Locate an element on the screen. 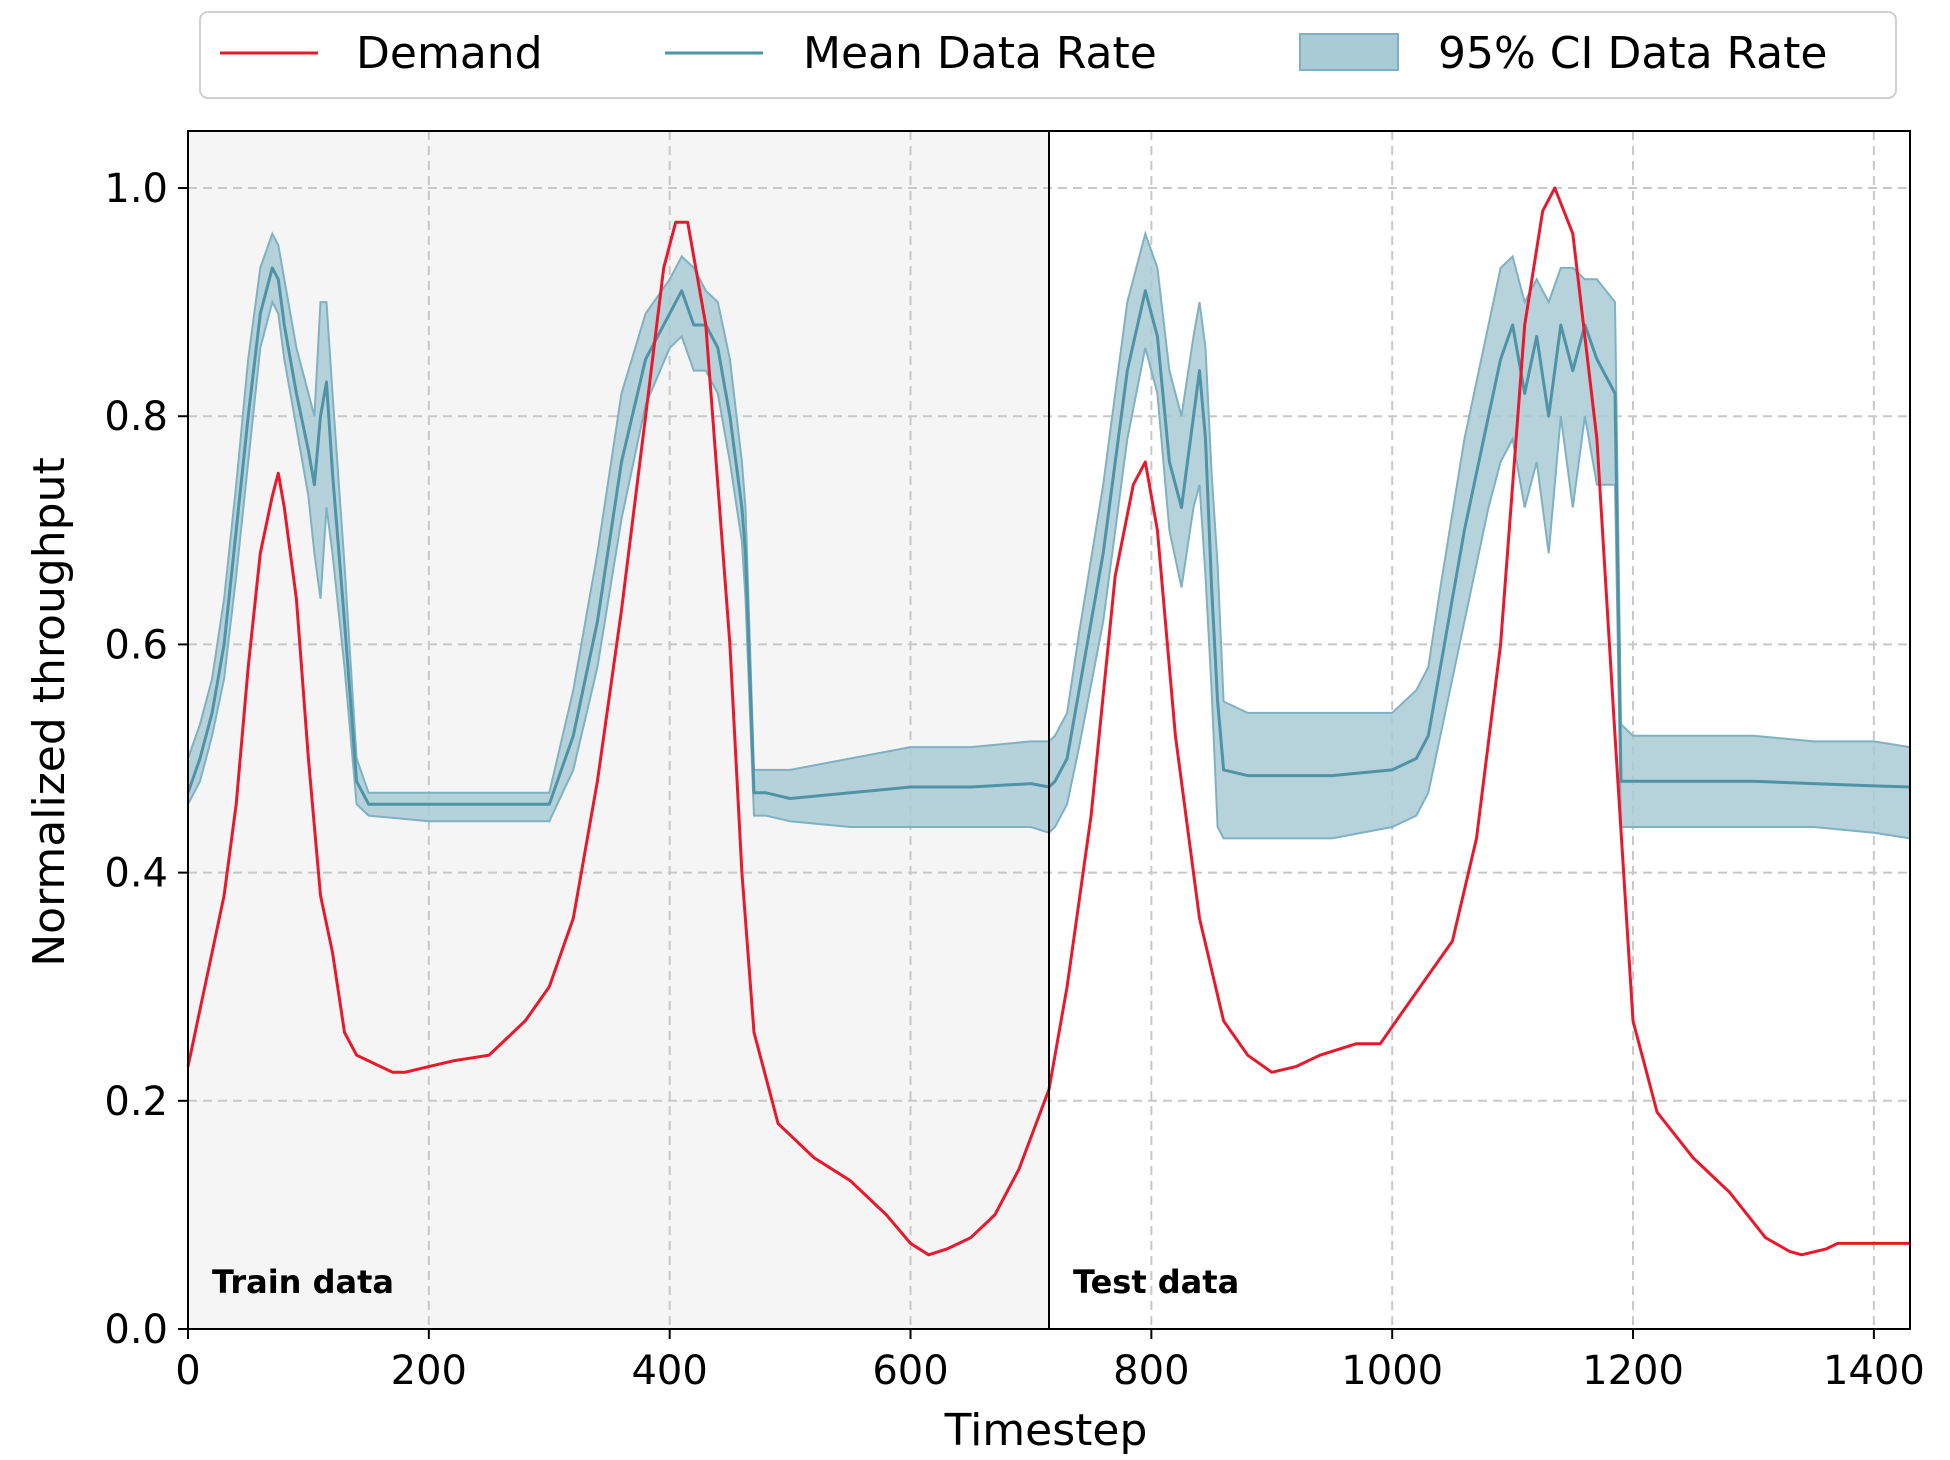  legend-label-ci: 95% CI Data Rate is located at coordinates (1632, 53).